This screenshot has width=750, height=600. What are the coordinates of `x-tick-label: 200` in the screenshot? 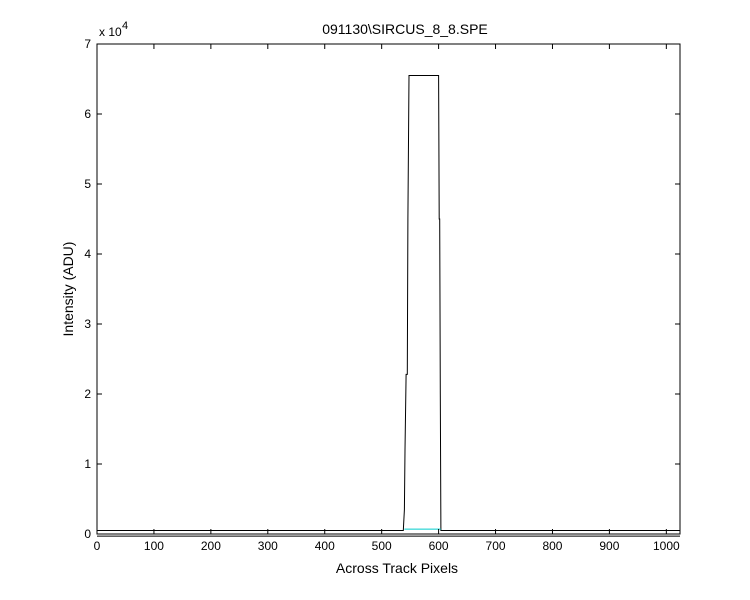 It's located at (211, 546).